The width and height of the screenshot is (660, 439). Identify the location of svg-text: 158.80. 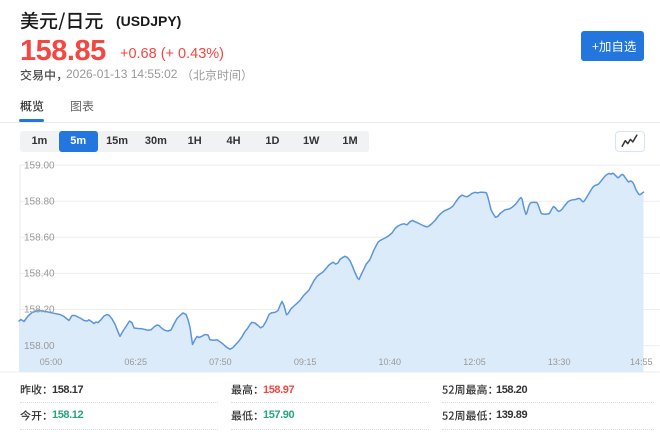
(39, 201).